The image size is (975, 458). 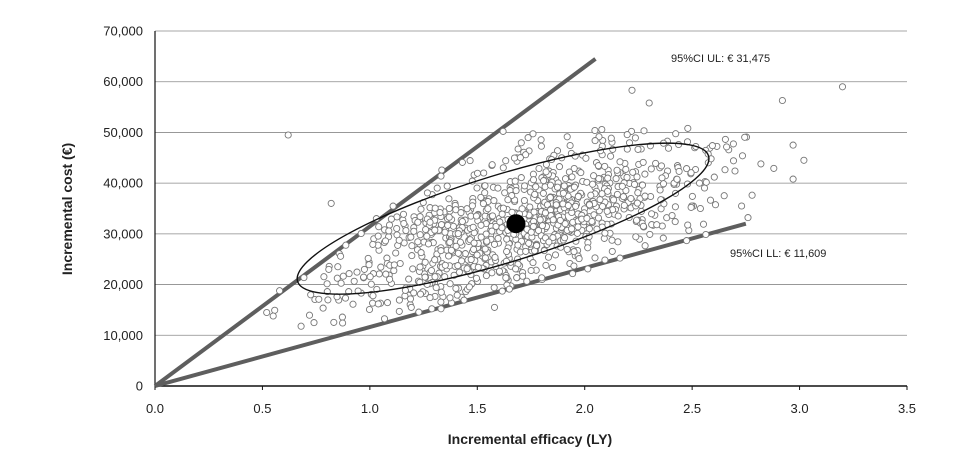 I want to click on y-axis-title: Incremental cost (€), so click(x=67, y=209).